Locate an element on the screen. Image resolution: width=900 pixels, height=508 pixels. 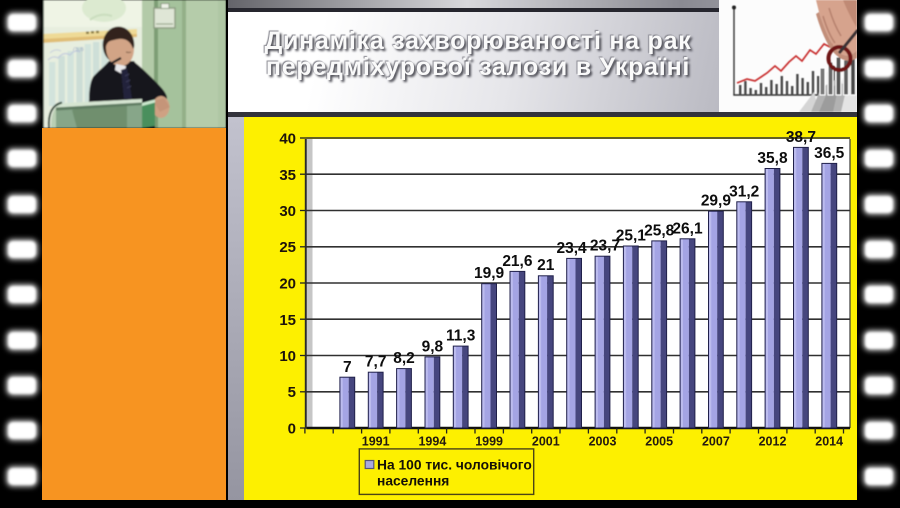
svg-text: 29,9 is located at coordinates (716, 201).